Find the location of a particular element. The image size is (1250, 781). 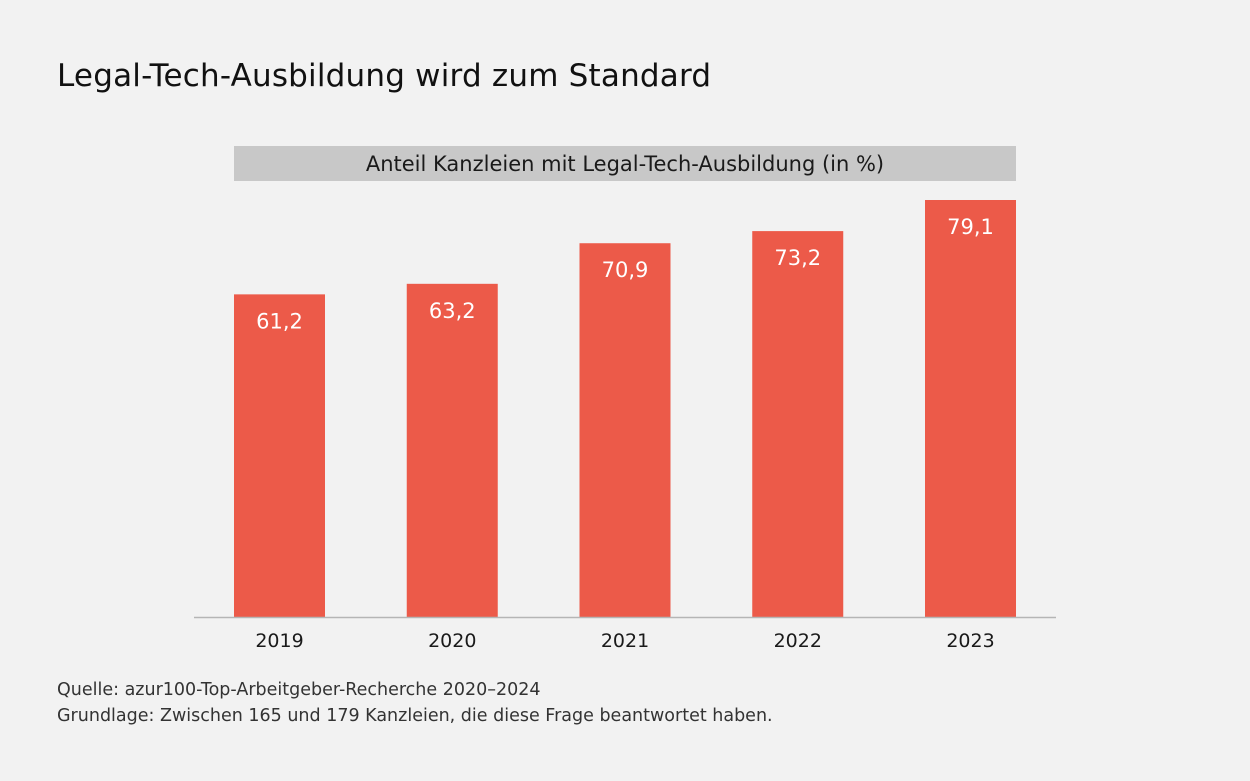

bar-value-label-2019: 61,2 is located at coordinates (279, 321).